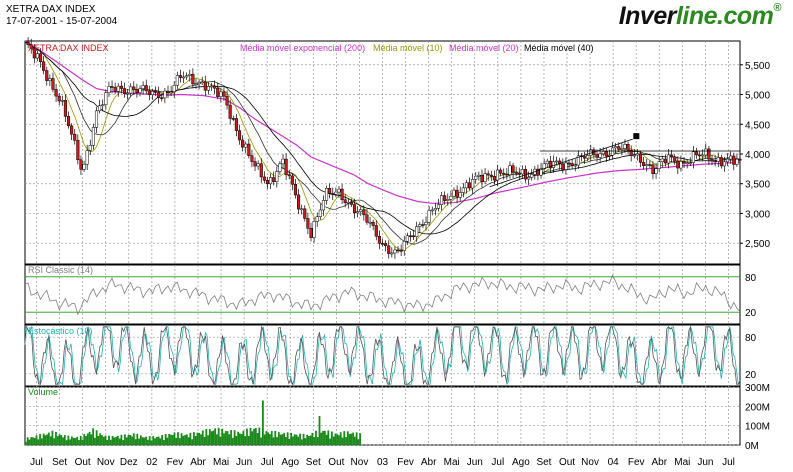 The image size is (793, 472). I want to click on logo-registered-mark: ®, so click(777, 8).